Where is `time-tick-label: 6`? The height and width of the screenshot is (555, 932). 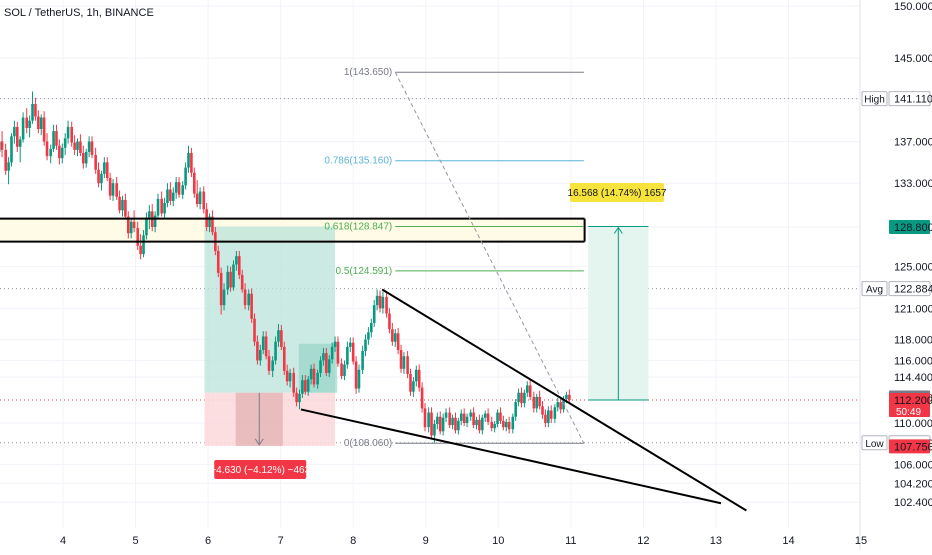
time-tick-label: 6 is located at coordinates (208, 541).